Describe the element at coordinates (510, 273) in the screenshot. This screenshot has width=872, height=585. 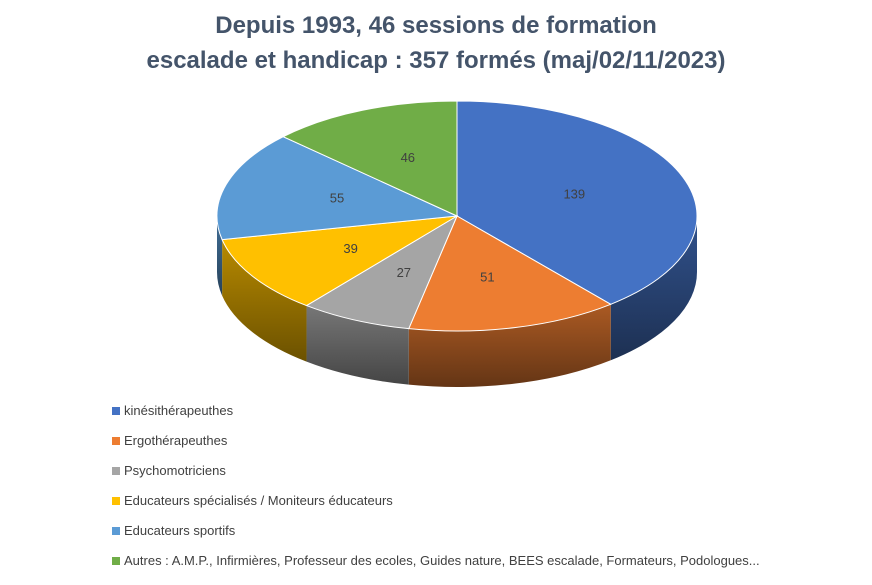
I see `pie-slice-ergo` at that location.